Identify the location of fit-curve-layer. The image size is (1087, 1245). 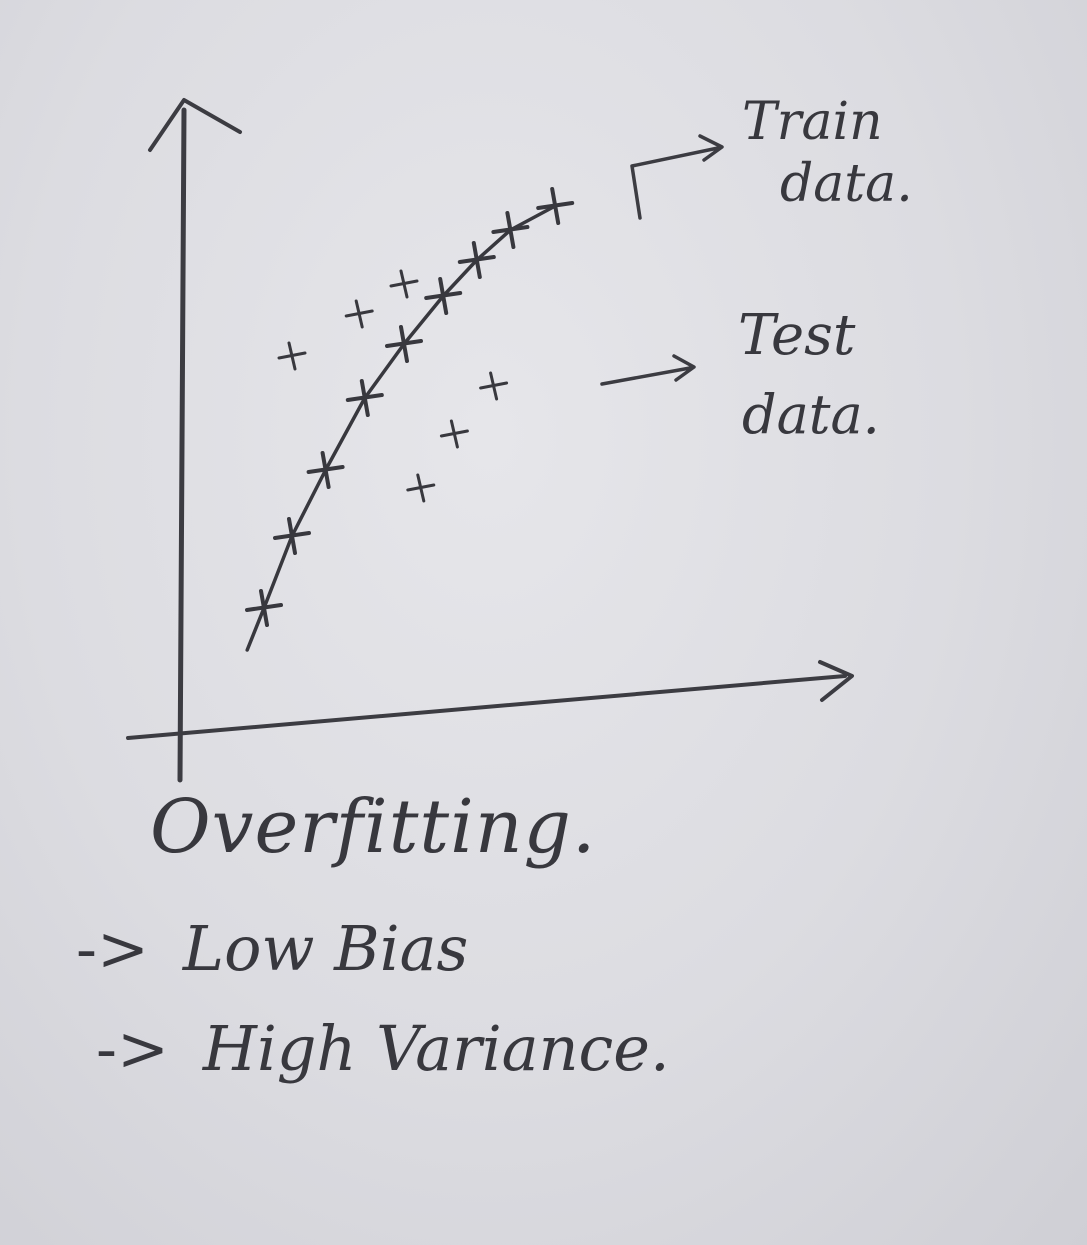
(401, 428).